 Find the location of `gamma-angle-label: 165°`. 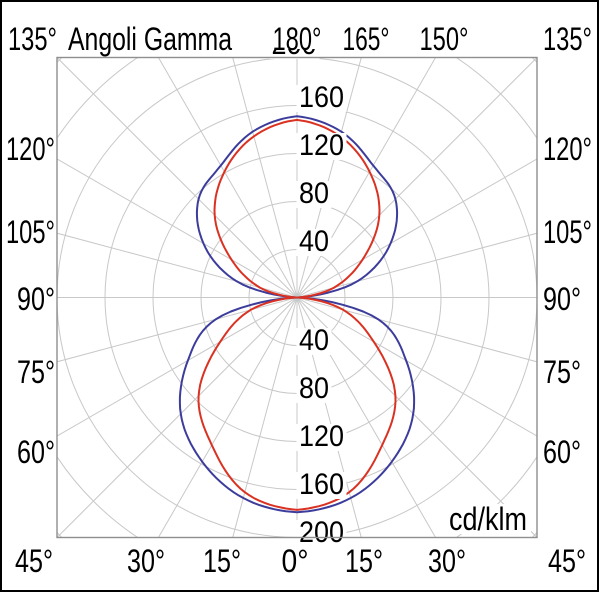

gamma-angle-label: 165° is located at coordinates (366, 39).